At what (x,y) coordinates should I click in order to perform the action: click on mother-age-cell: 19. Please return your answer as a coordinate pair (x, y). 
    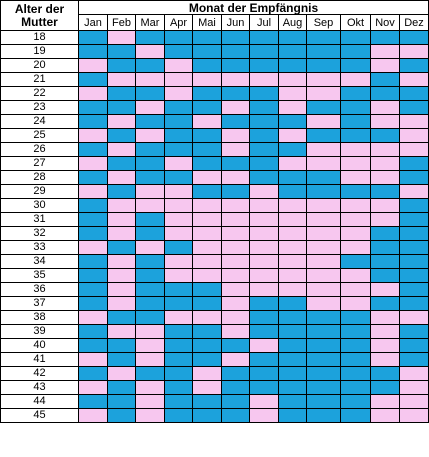
    Looking at the image, I should click on (39, 51).